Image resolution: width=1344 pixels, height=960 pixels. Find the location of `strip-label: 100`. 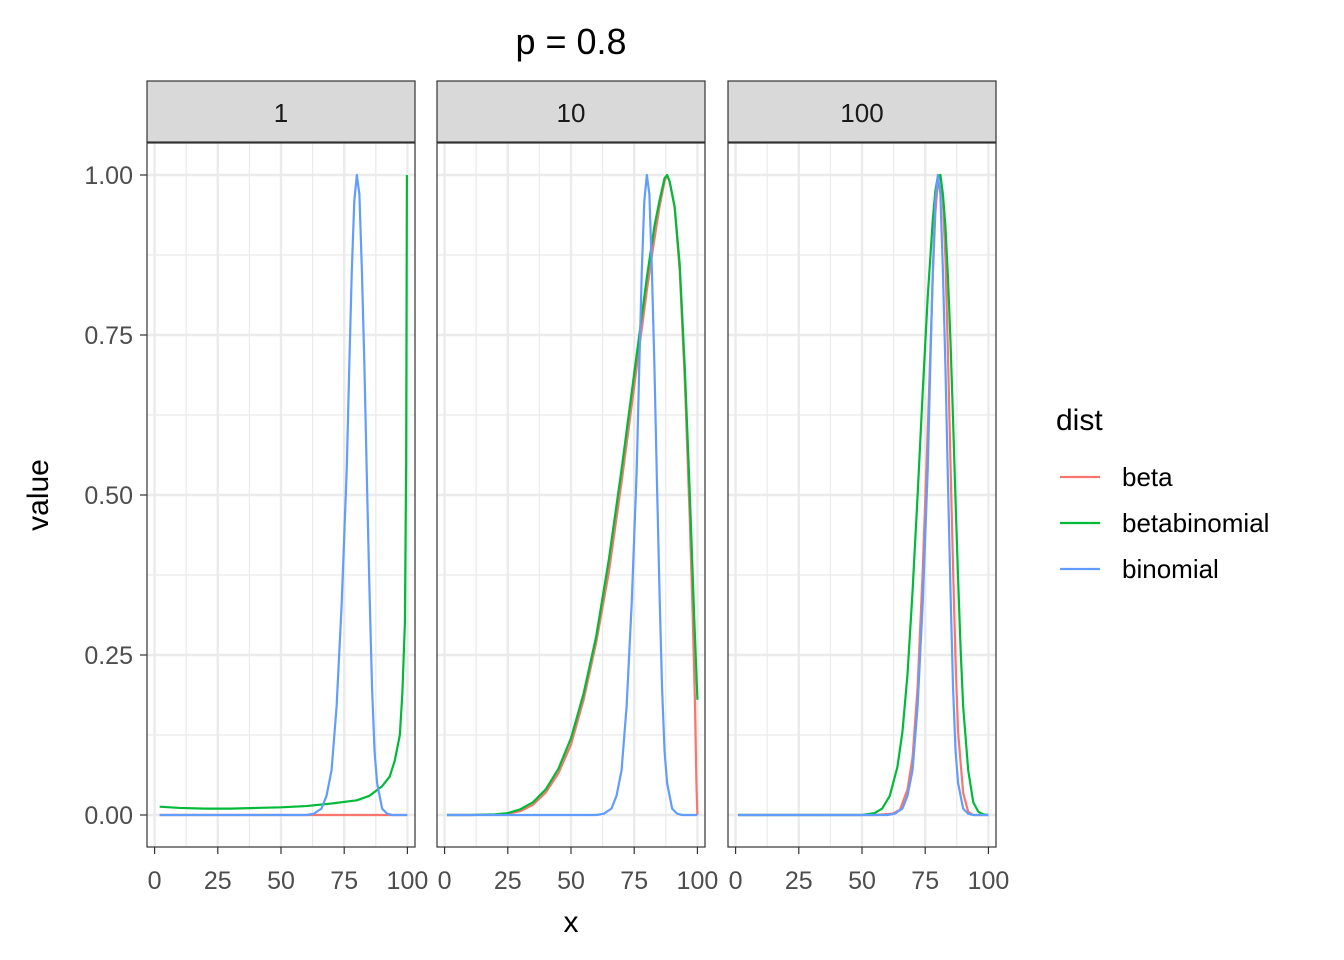

strip-label: 100 is located at coordinates (861, 113).